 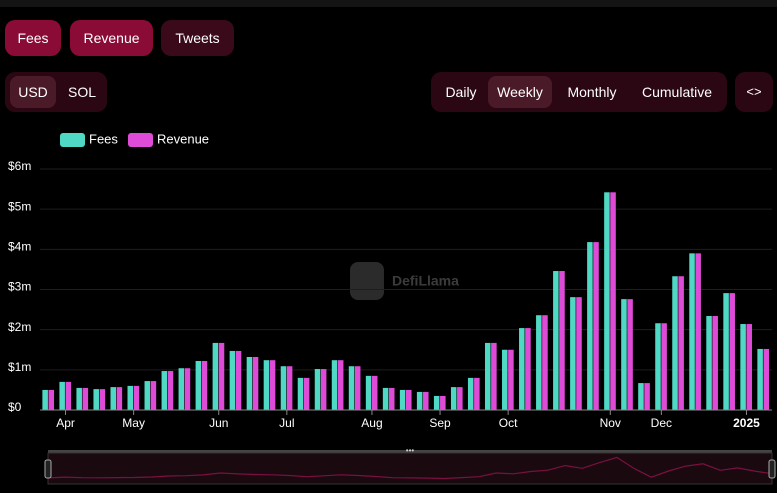 I want to click on embed-icon: <>, so click(x=754, y=91).